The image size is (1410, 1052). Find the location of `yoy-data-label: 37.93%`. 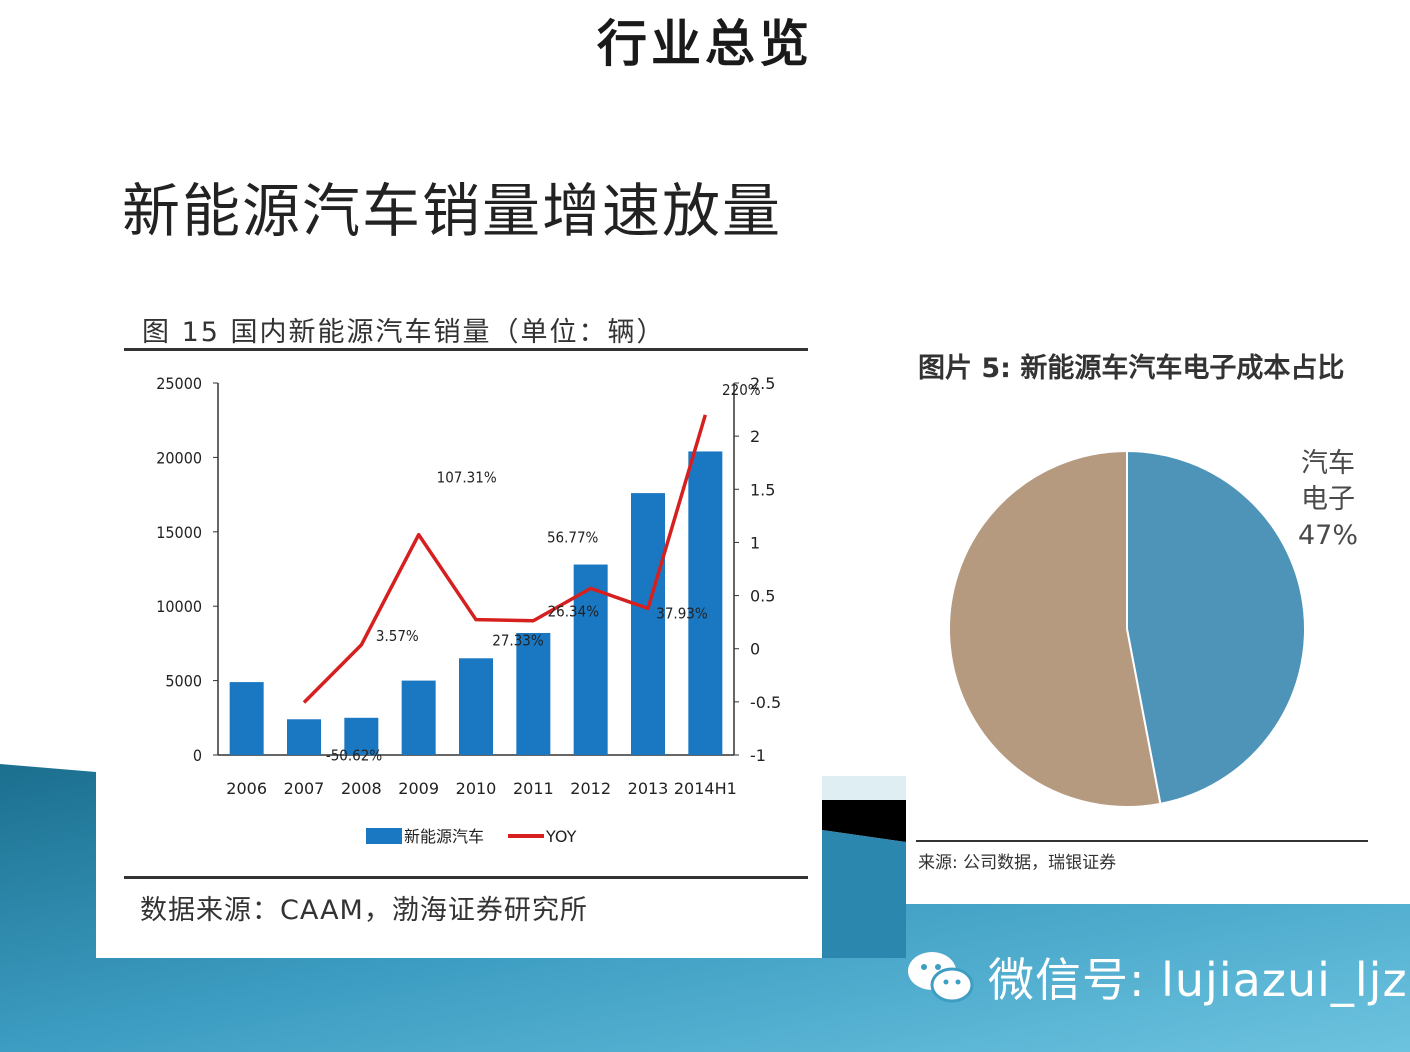

yoy-data-label: 37.93% is located at coordinates (682, 613).